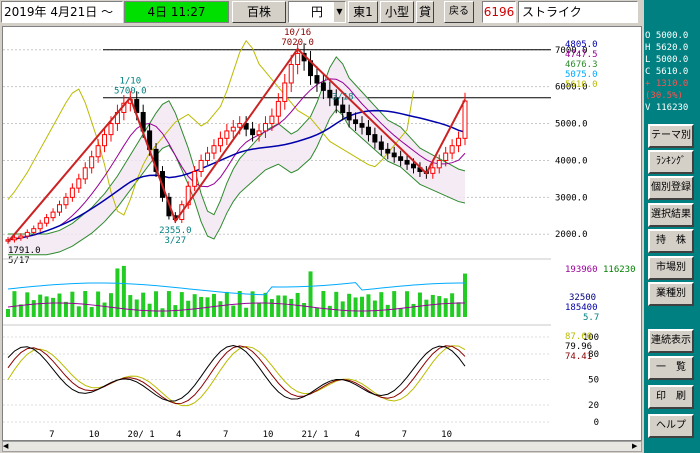 This screenshot has height=453, width=700. What do you see at coordinates (667, 84) in the screenshot?
I see `change-value: + 1310.0` at bounding box center [667, 84].